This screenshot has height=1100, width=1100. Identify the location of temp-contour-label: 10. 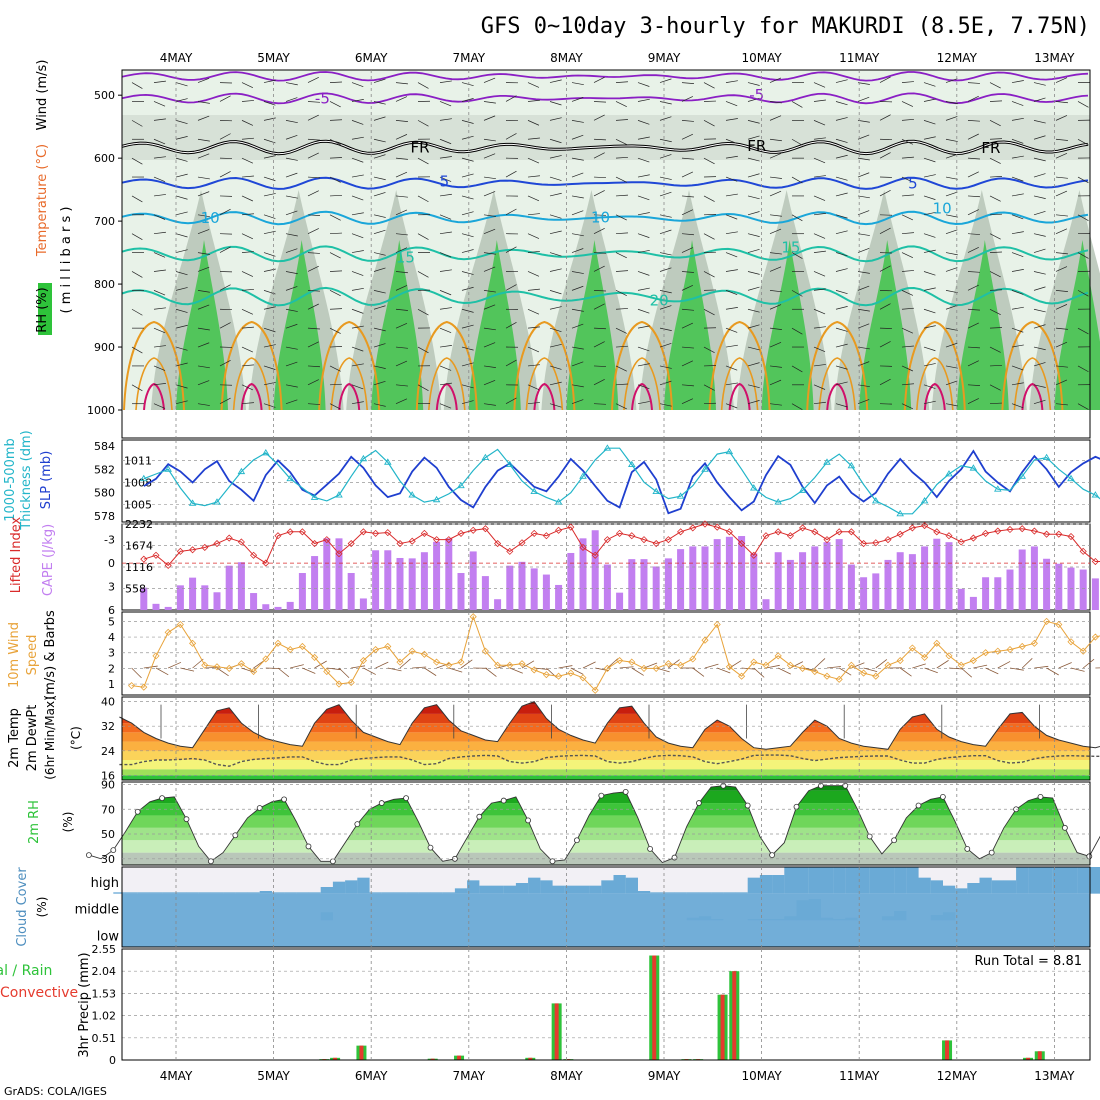
(210, 218).